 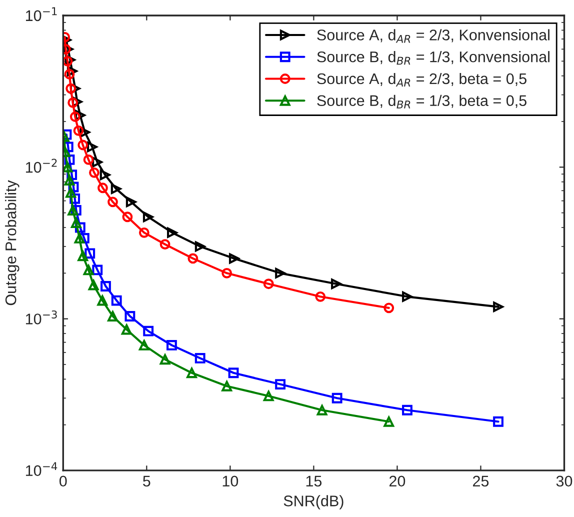 I want to click on legend-label: Source A, d$_{AR}$ = 2/3, beta = 0,5, so click(x=421, y=79).